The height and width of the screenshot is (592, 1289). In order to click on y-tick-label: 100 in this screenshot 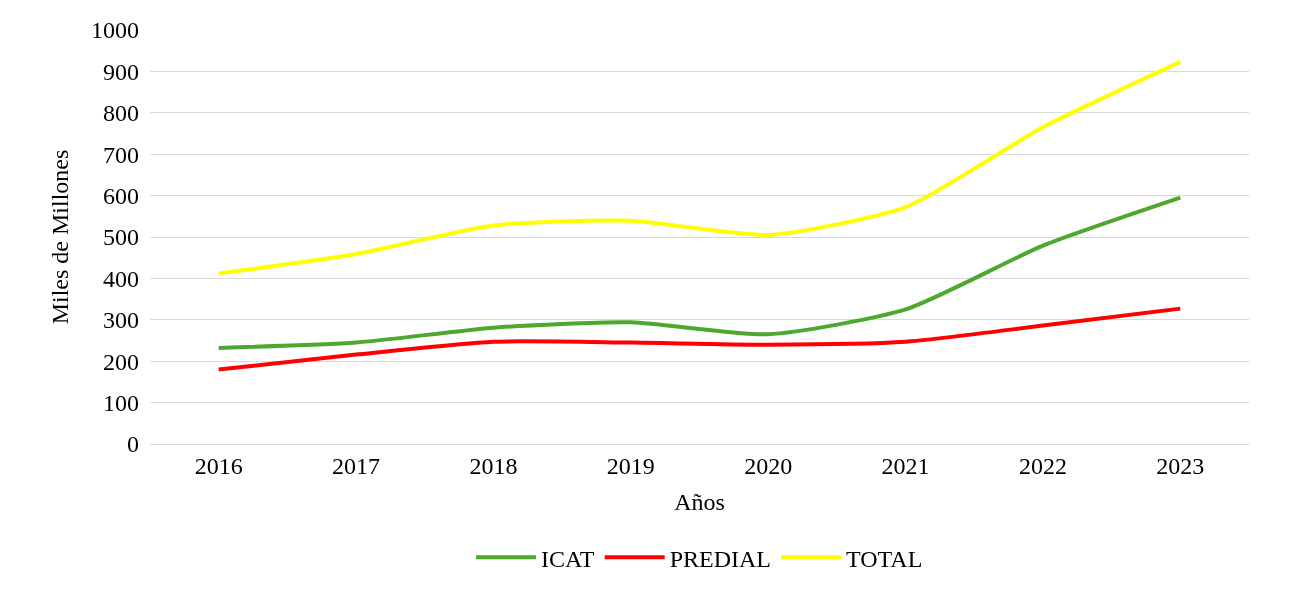, I will do `click(121, 403)`.